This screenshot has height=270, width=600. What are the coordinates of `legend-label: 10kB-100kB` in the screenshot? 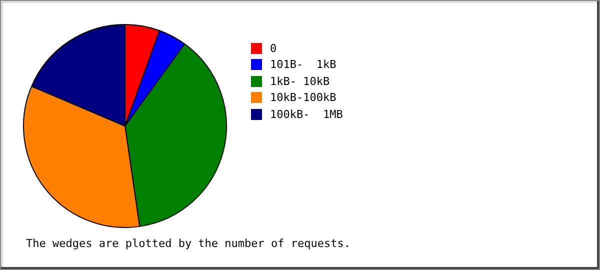 It's located at (303, 97).